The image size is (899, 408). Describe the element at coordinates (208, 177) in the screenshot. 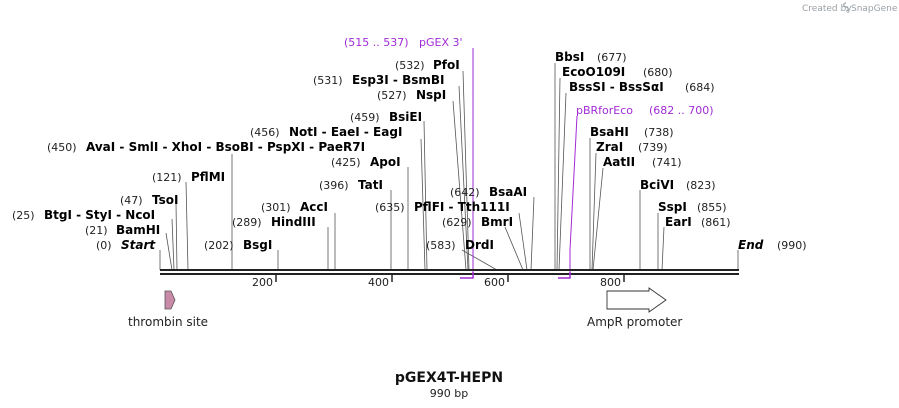

I see `site-name: PflMI` at that location.